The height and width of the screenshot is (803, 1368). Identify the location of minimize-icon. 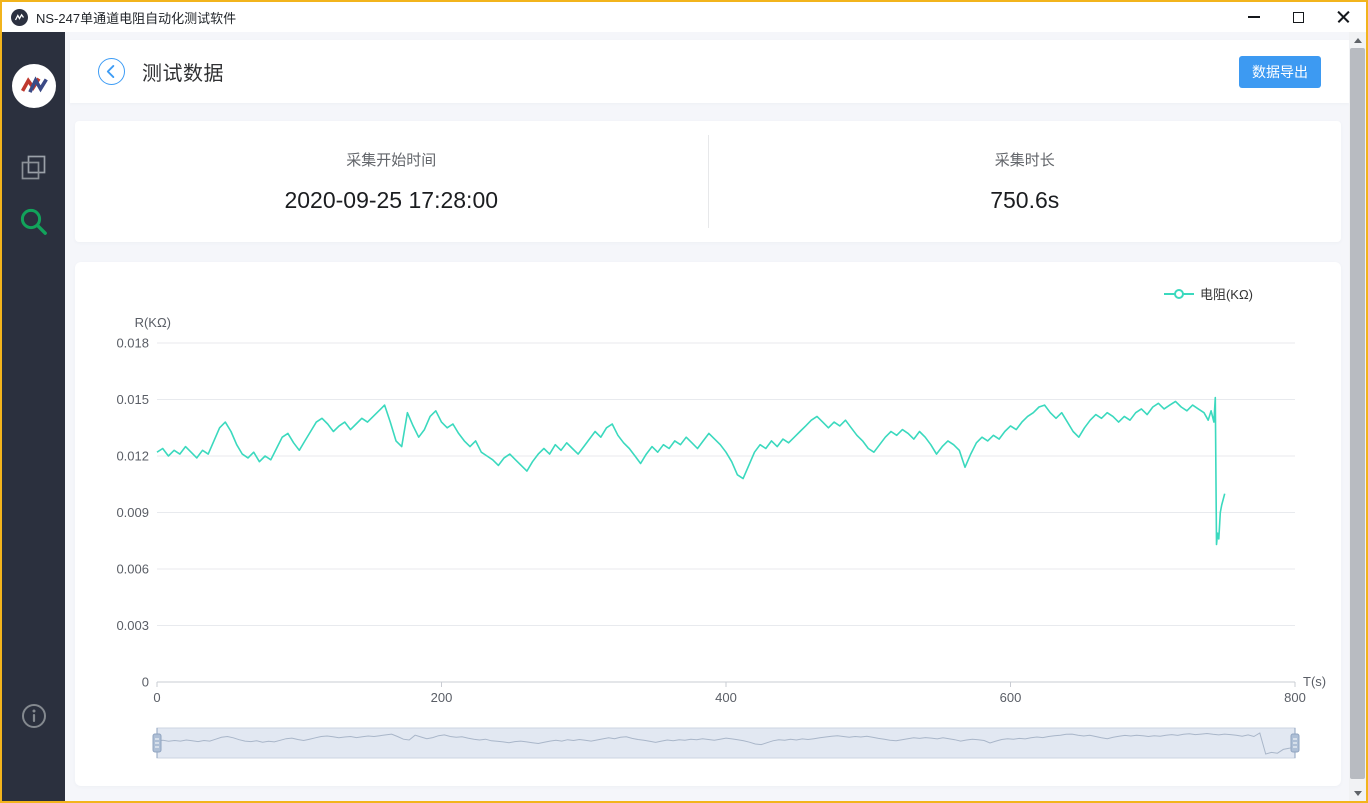
(1253, 17).